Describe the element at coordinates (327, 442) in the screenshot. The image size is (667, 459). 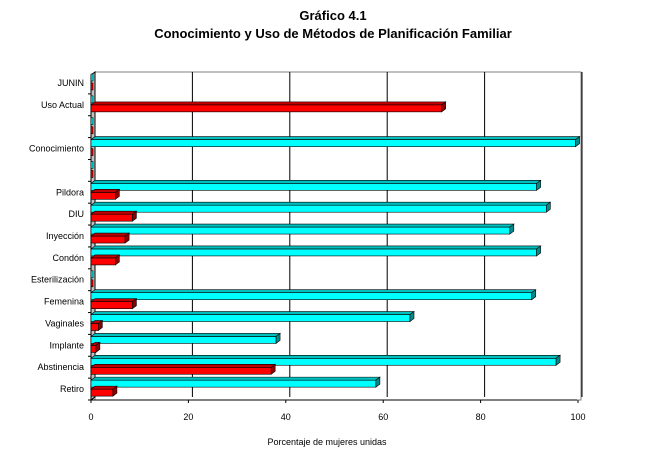
I see `x-axis-label: Porcentaje de mujeres unidas` at that location.